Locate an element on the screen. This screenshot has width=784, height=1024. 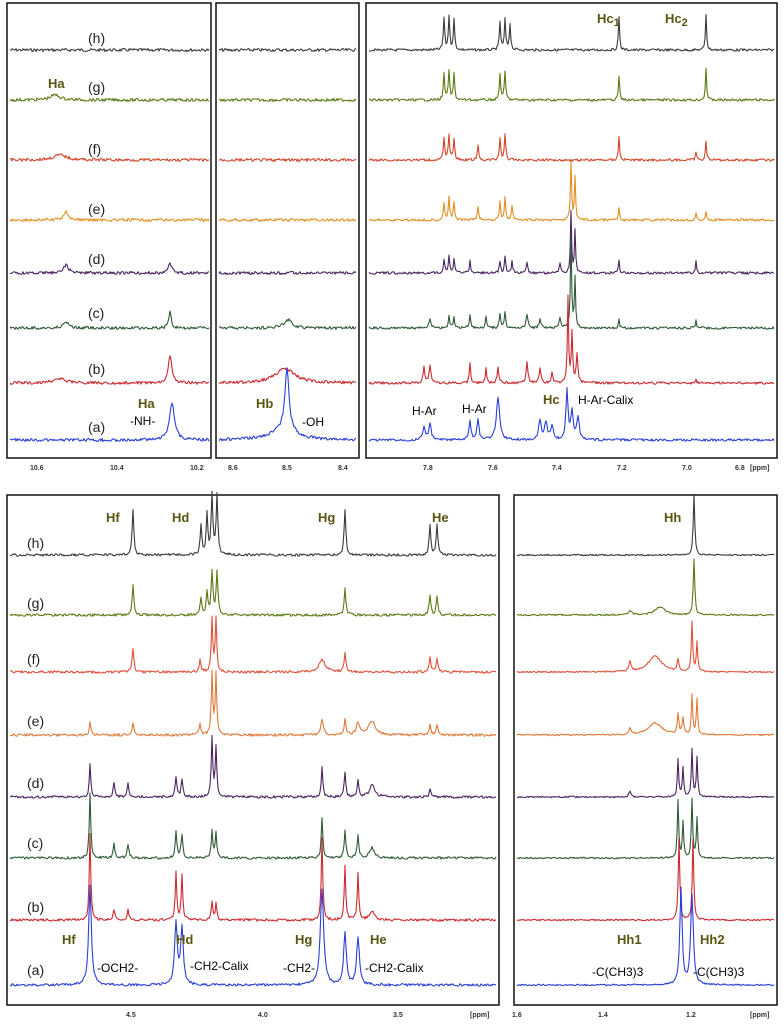
annot-cch3-2: -C(CH3)3 is located at coordinates (719, 972).